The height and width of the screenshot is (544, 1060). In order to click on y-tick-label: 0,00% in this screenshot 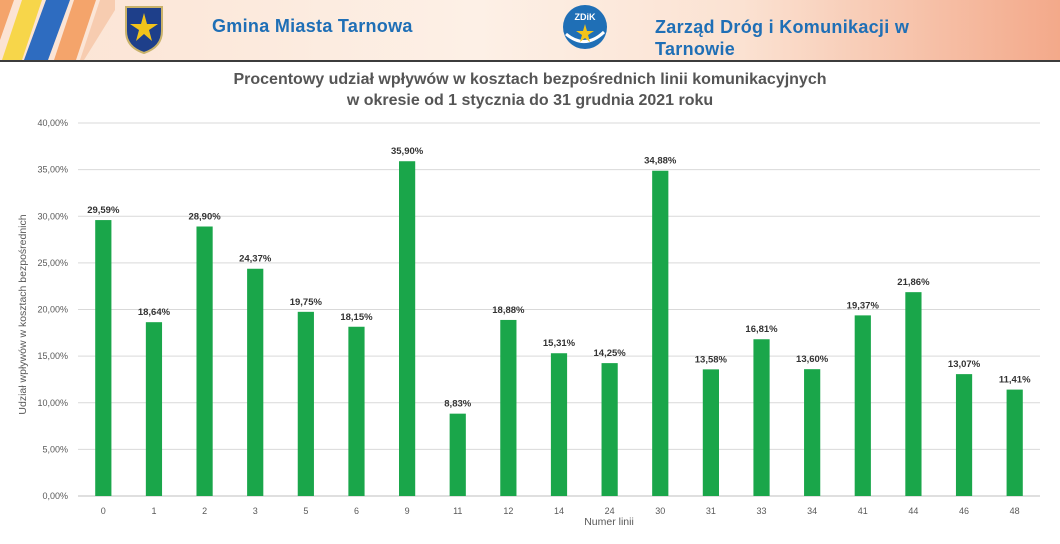, I will do `click(55, 496)`.